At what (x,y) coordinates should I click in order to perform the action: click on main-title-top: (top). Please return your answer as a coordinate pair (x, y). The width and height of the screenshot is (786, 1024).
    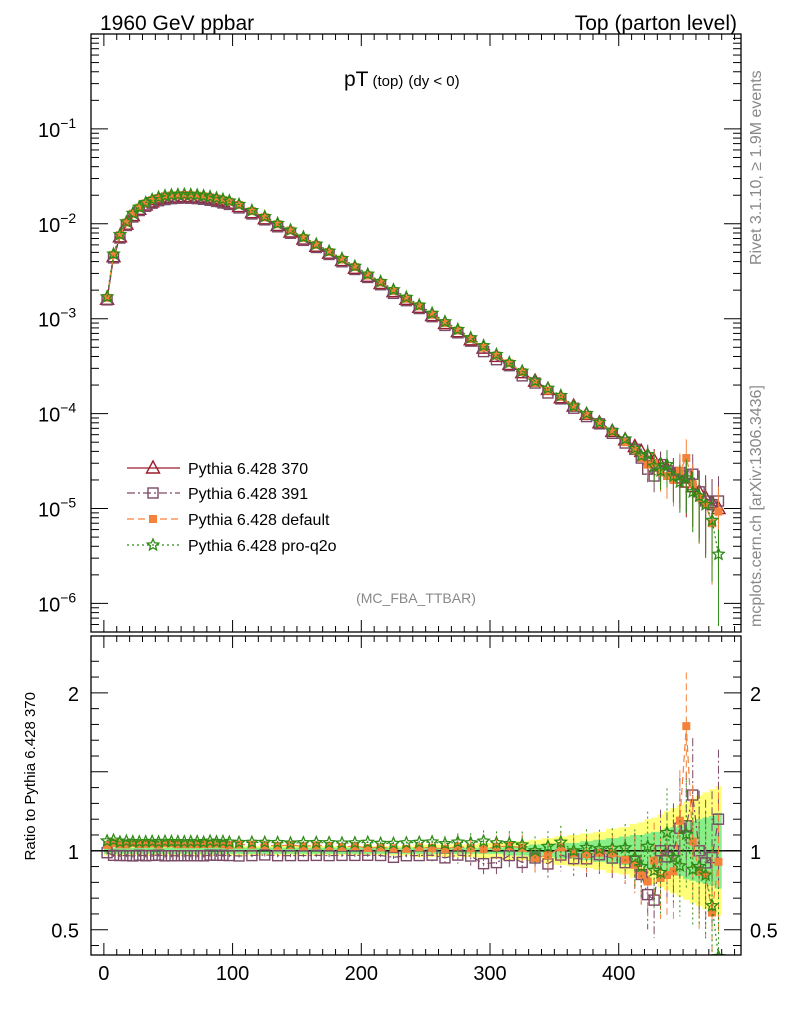
    Looking at the image, I should click on (388, 81).